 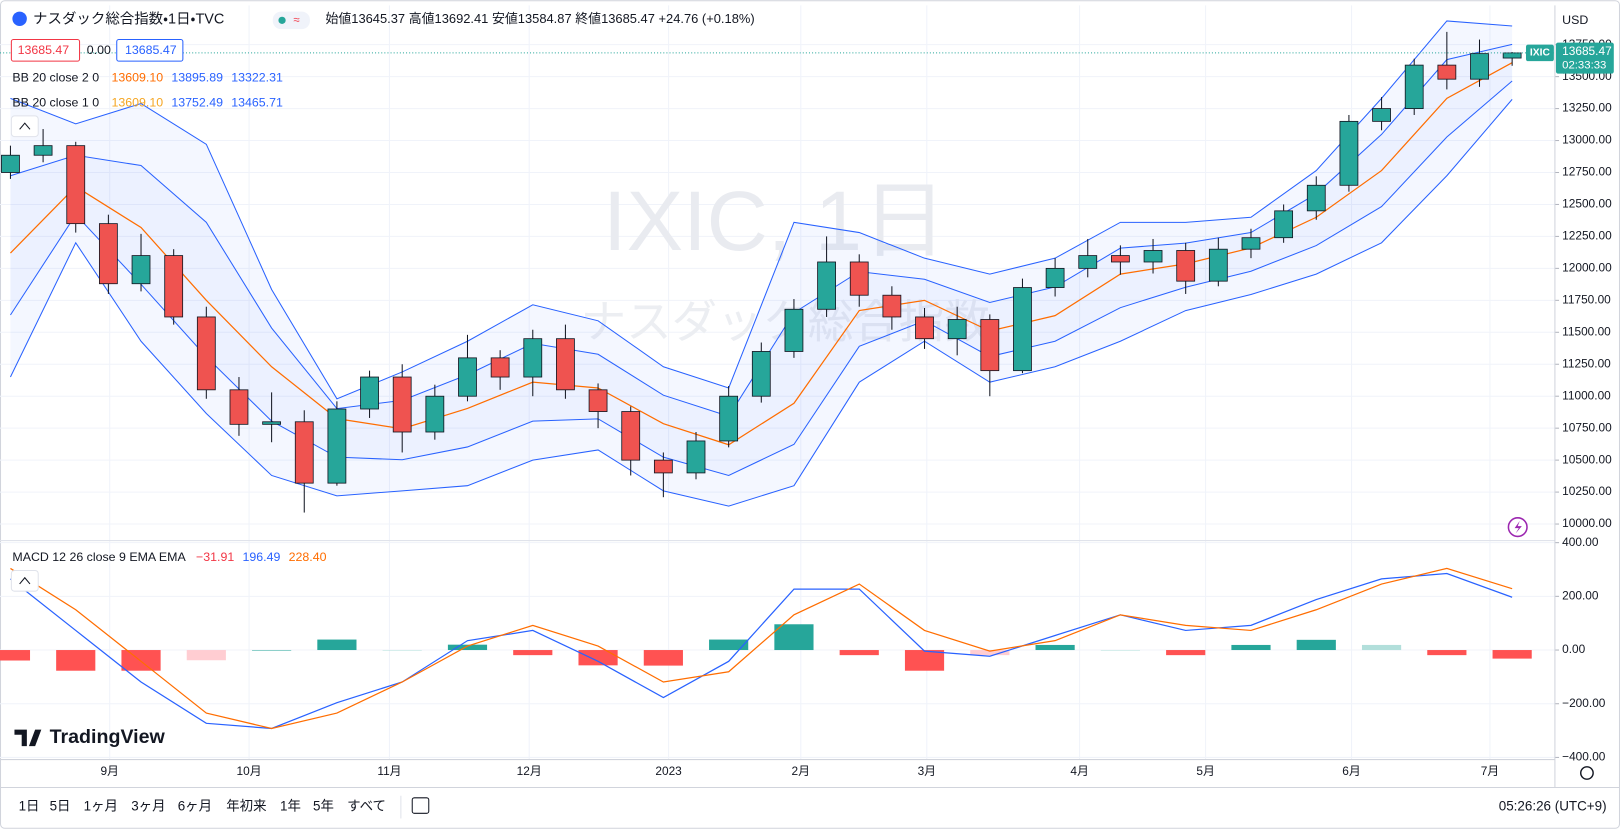 I want to click on y-tick-label: 12000.00, so click(x=1587, y=268).